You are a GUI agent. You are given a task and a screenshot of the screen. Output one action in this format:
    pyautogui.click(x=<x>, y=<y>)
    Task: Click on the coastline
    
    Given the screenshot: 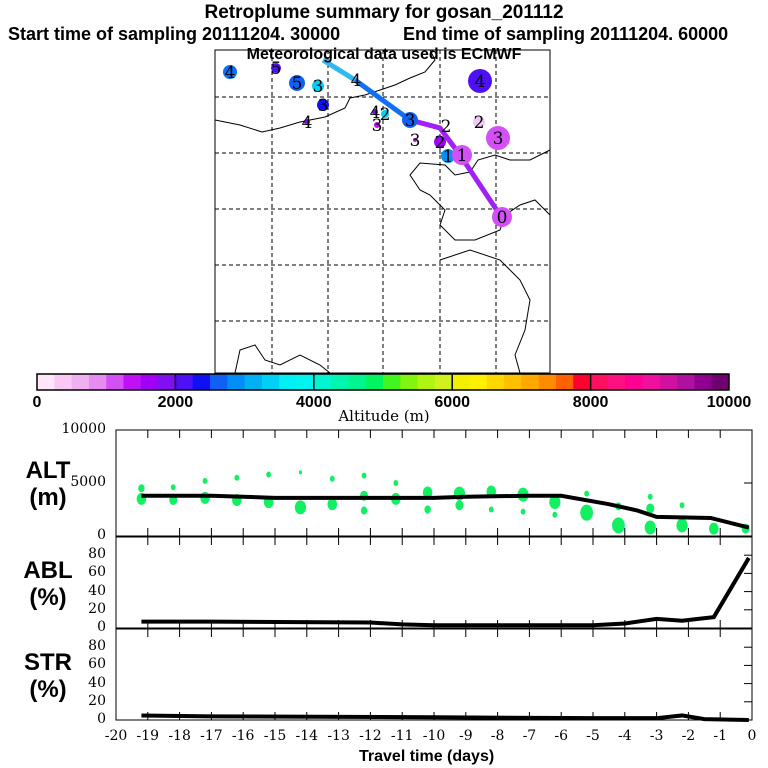 What is the action you would take?
    pyautogui.click(x=325, y=91)
    